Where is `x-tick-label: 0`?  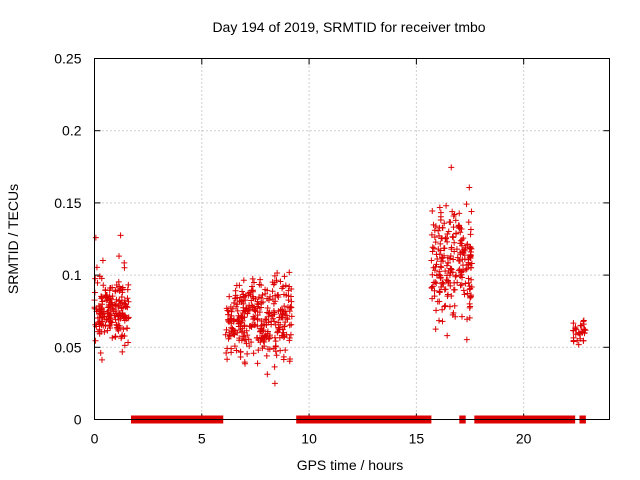
x-tick-label: 0 is located at coordinates (95, 439).